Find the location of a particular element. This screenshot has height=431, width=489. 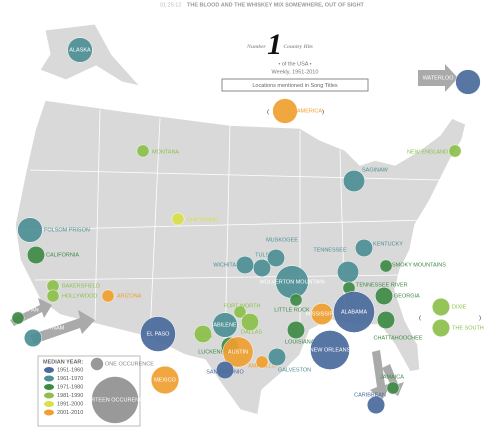

location-label: TENNESSEE is located at coordinates (330, 250).